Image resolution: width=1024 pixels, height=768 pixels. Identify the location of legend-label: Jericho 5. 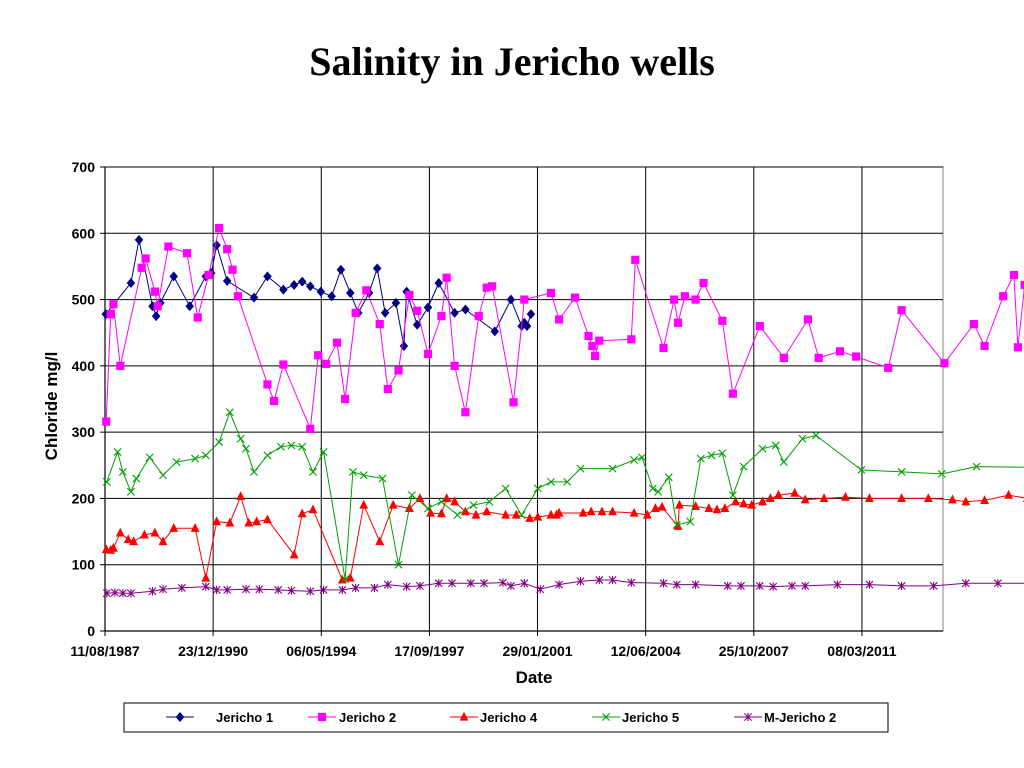
(650, 717).